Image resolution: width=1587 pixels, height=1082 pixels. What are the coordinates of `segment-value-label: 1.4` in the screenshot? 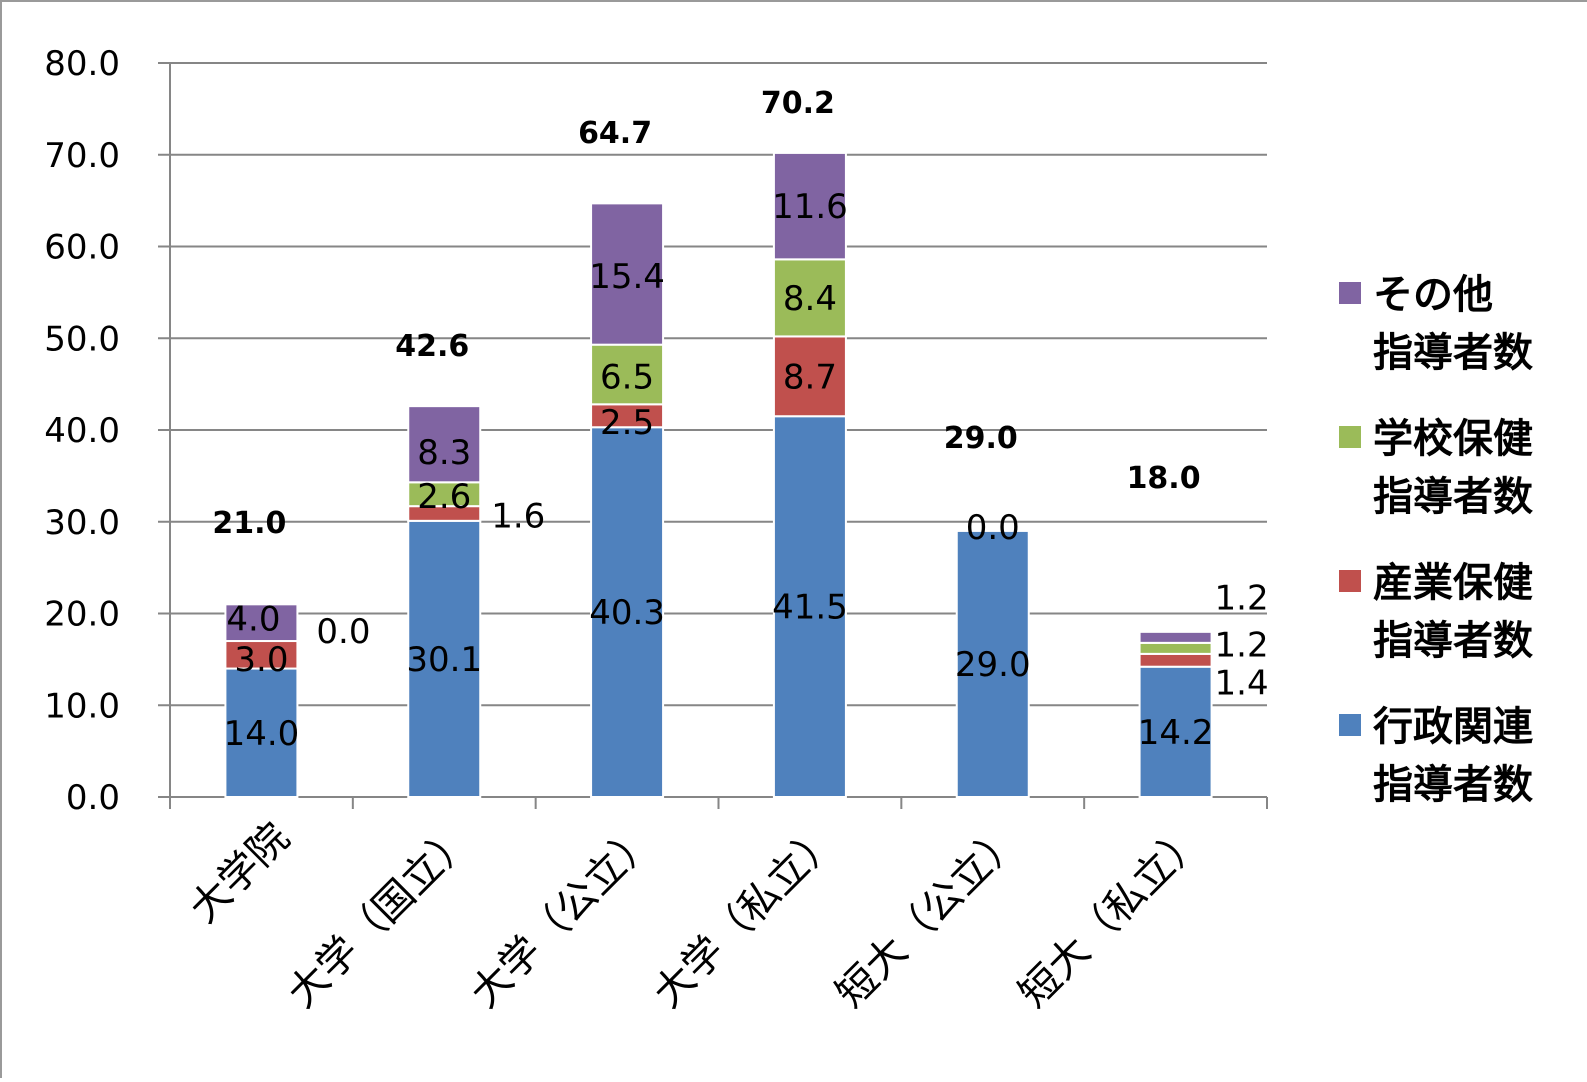 It's located at (1242, 683).